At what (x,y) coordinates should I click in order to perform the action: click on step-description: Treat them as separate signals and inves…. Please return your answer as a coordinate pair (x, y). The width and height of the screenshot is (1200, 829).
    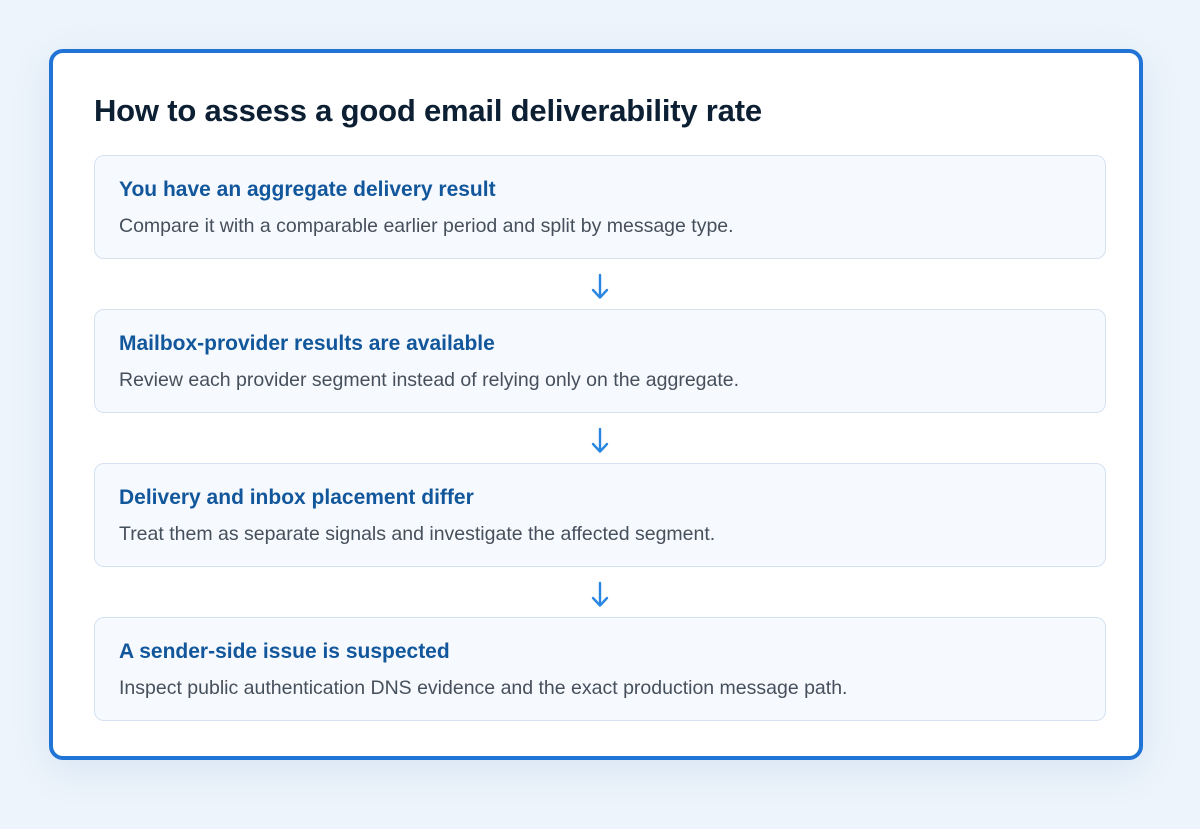
    Looking at the image, I should click on (417, 534).